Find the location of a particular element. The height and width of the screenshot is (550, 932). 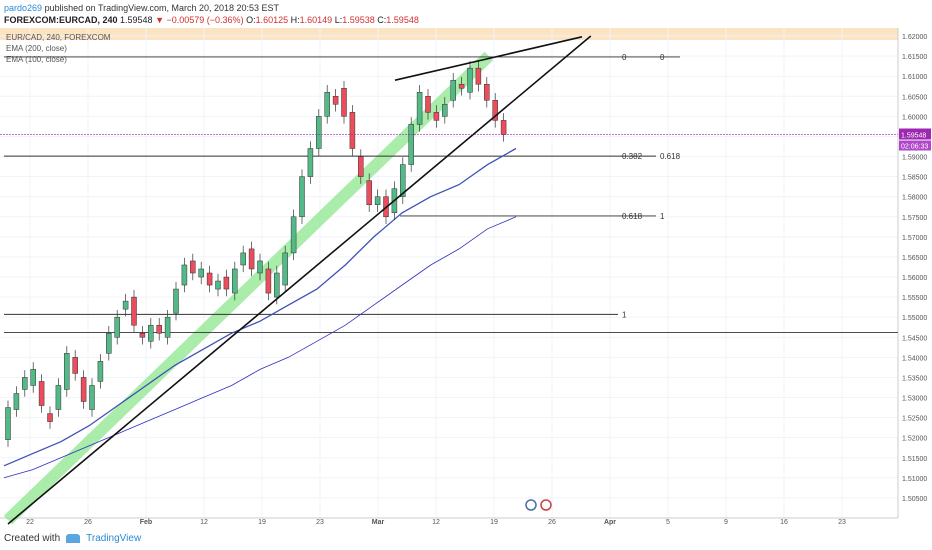

price-axis-tick: 1.53000 is located at coordinates (914, 399).